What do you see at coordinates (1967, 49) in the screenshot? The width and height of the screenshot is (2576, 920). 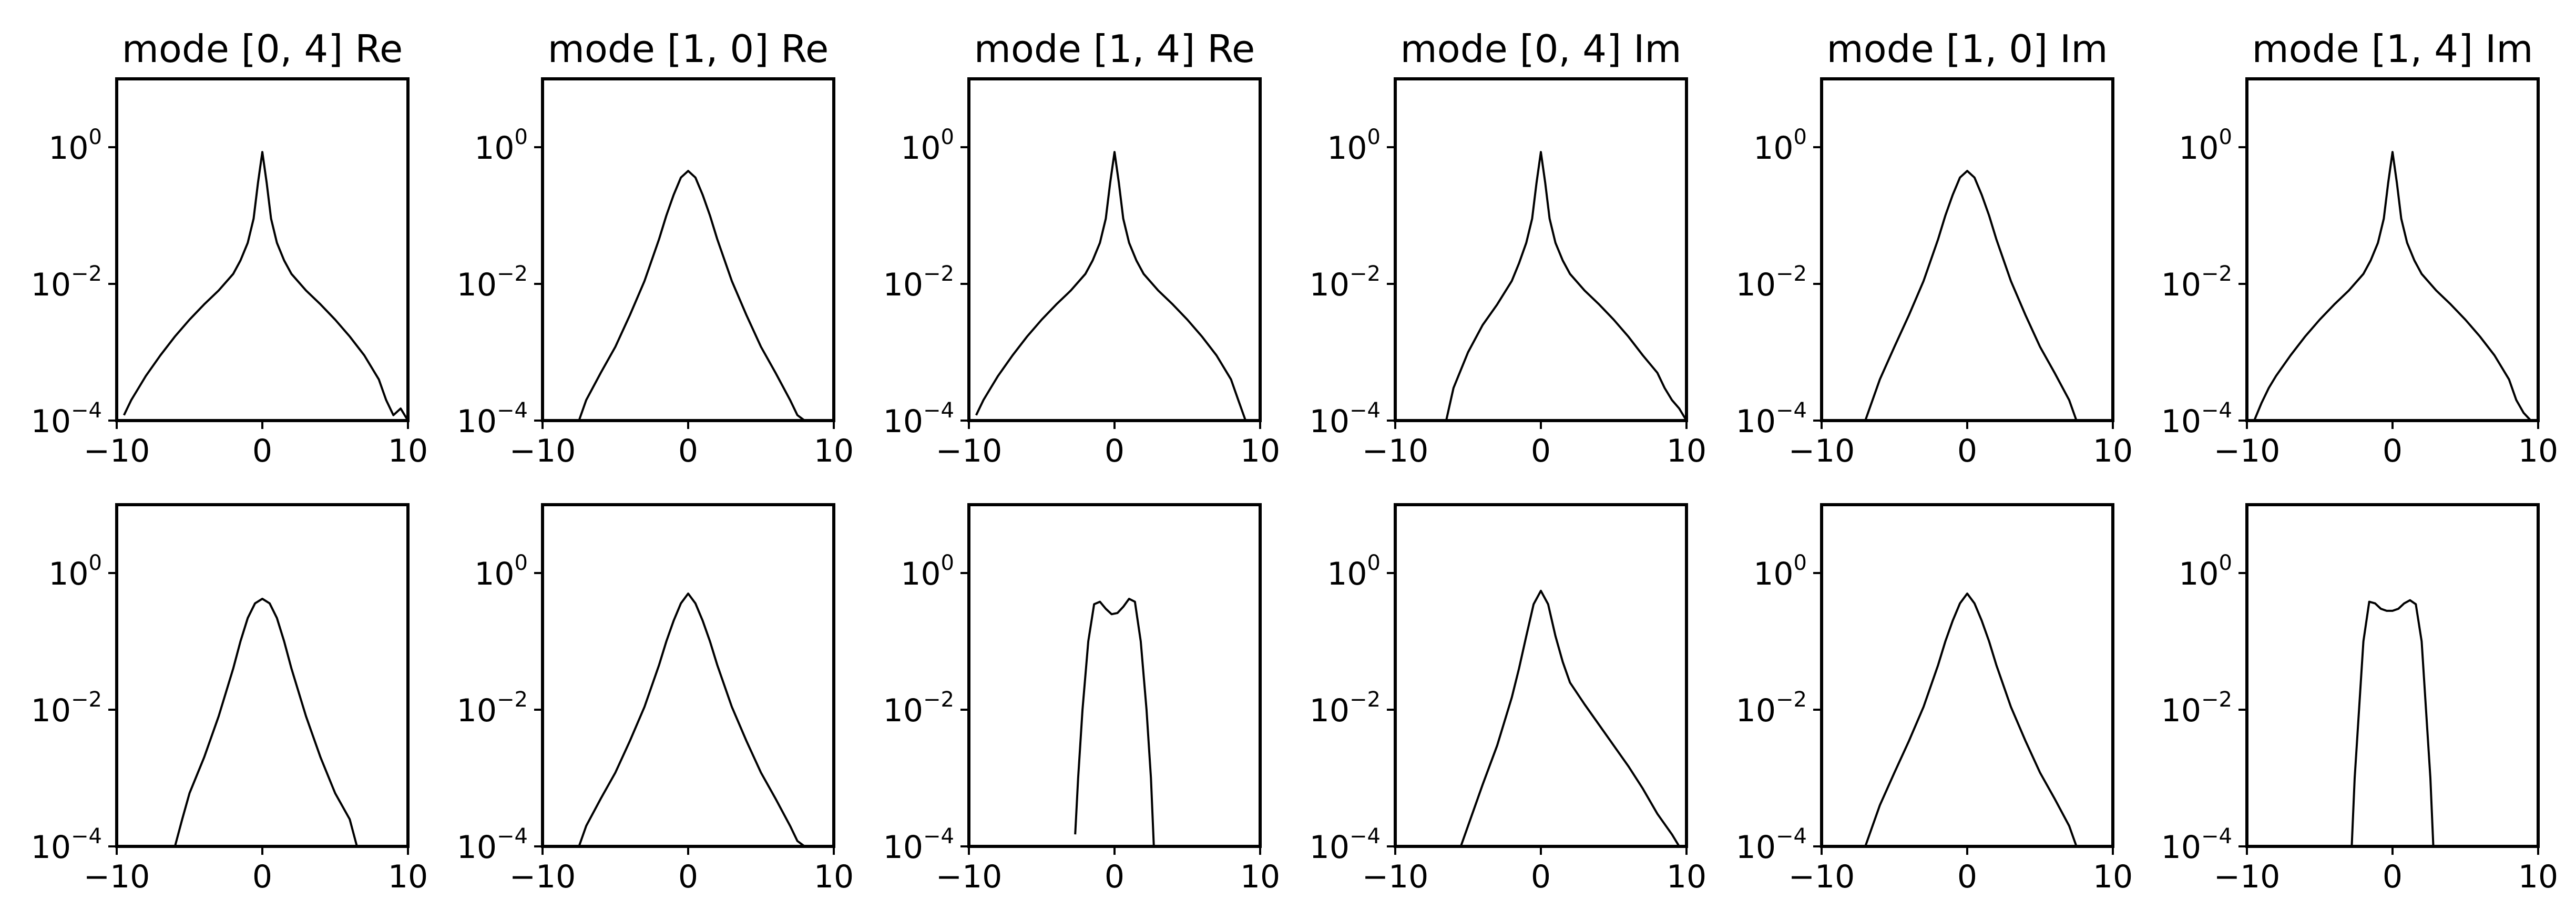 I see `panel-title: mode [1, 0] Im` at bounding box center [1967, 49].